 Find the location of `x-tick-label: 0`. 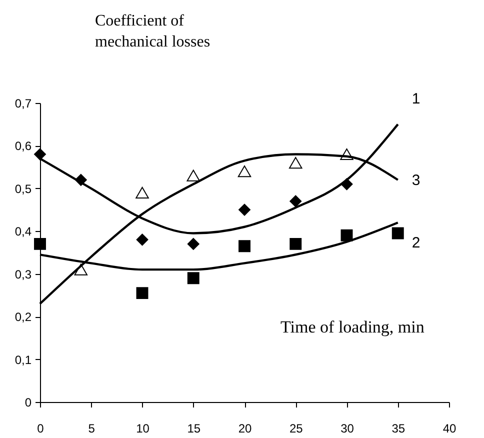

x-tick-label: 0 is located at coordinates (40, 429).